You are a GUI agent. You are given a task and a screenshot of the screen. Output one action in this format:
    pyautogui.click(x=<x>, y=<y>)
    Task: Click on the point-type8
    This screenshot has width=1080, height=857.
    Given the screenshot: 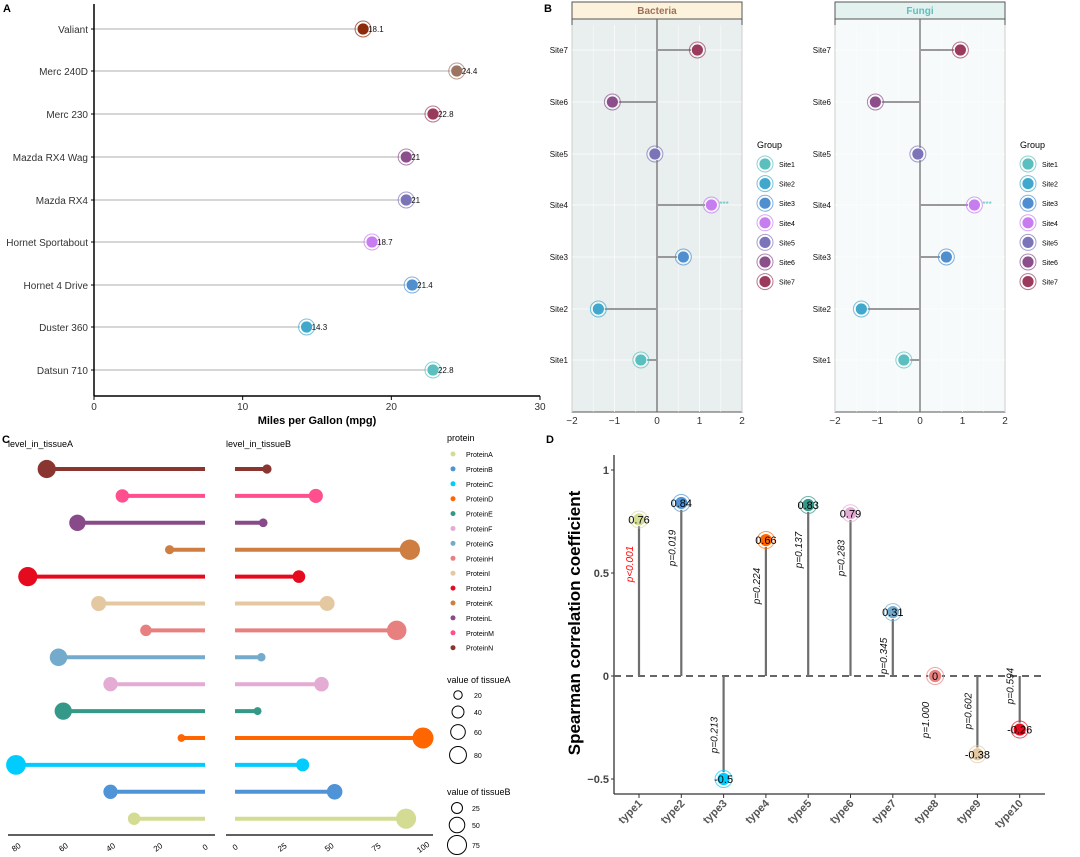 What is the action you would take?
    pyautogui.click(x=935, y=676)
    